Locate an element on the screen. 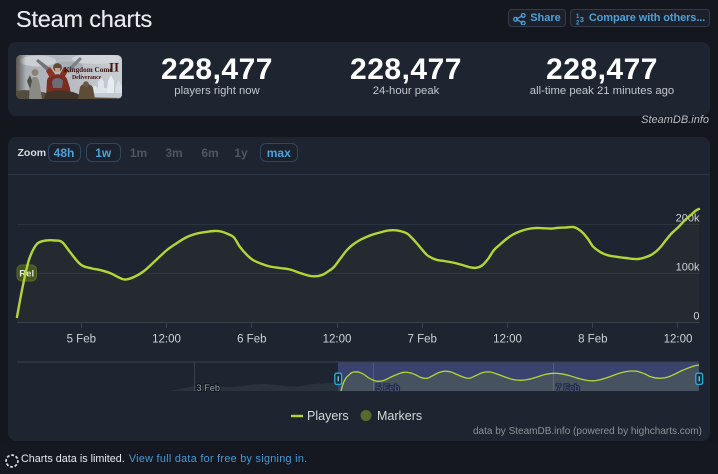 The width and height of the screenshot is (718, 474). svg-text: 3 Feb is located at coordinates (209, 388).